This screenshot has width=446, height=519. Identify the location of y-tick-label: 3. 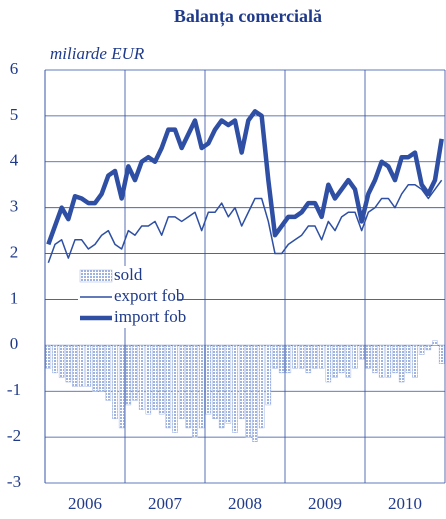
(14, 206).